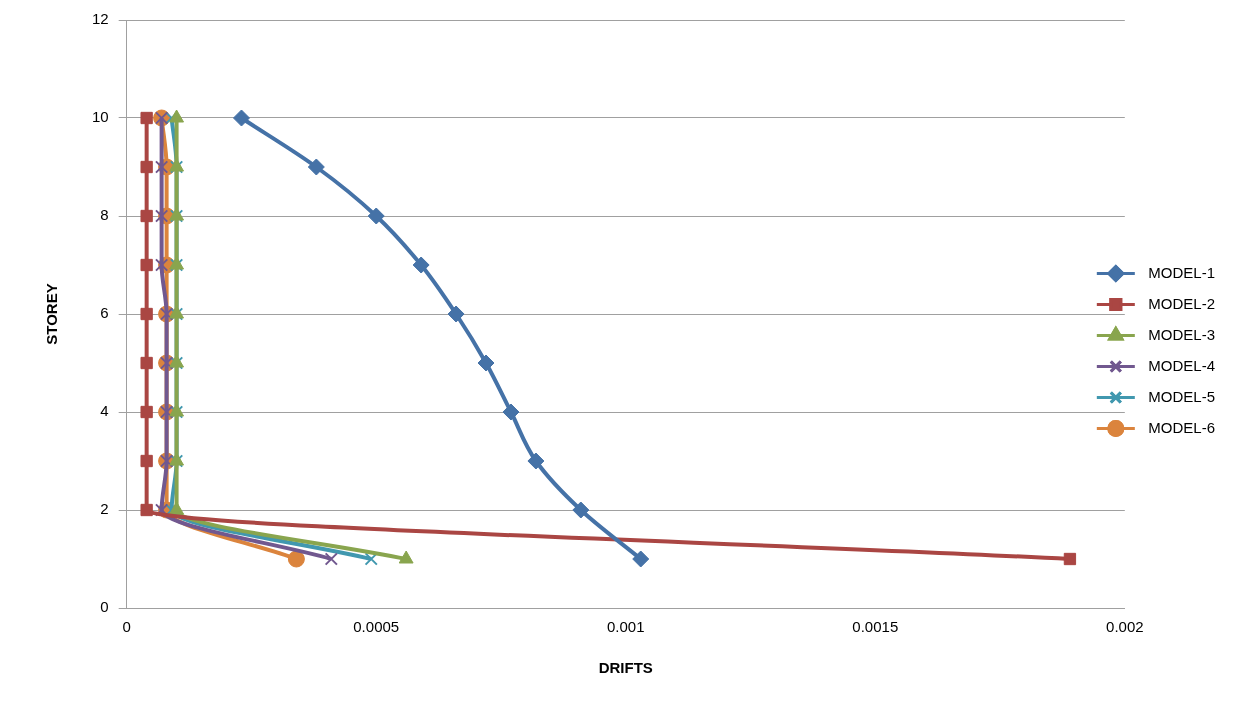  What do you see at coordinates (100, 19) in the screenshot?
I see `y-tick-label: 12` at bounding box center [100, 19].